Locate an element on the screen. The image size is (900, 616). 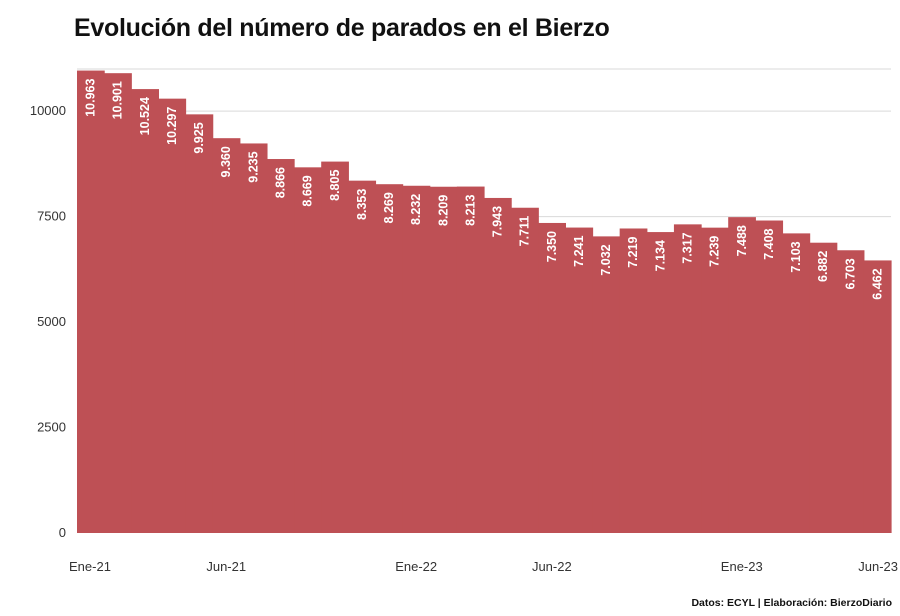
y-tick-label: 0 is located at coordinates (62, 532).